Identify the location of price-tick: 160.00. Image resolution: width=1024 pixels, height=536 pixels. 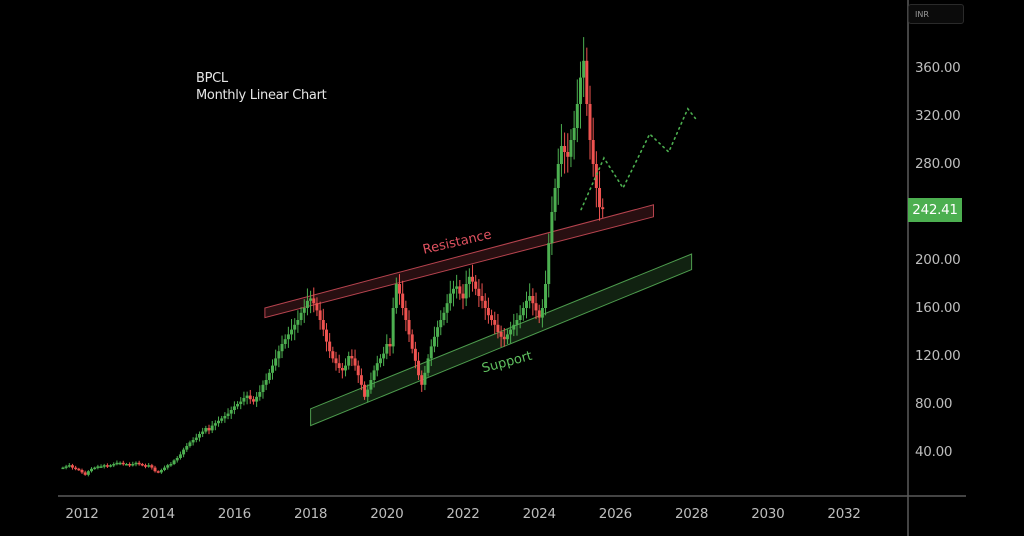
(938, 308).